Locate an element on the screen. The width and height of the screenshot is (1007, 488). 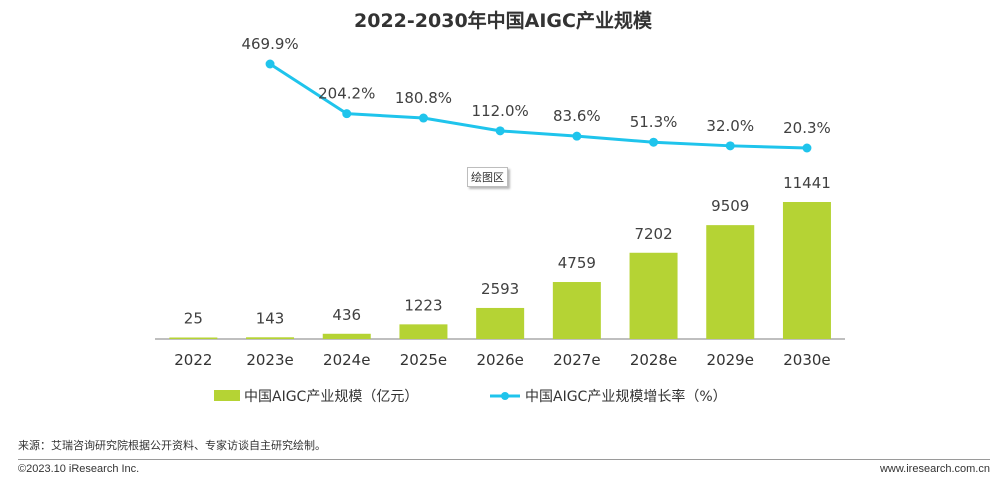
growth-label-2029e: 32.0% is located at coordinates (730, 126).